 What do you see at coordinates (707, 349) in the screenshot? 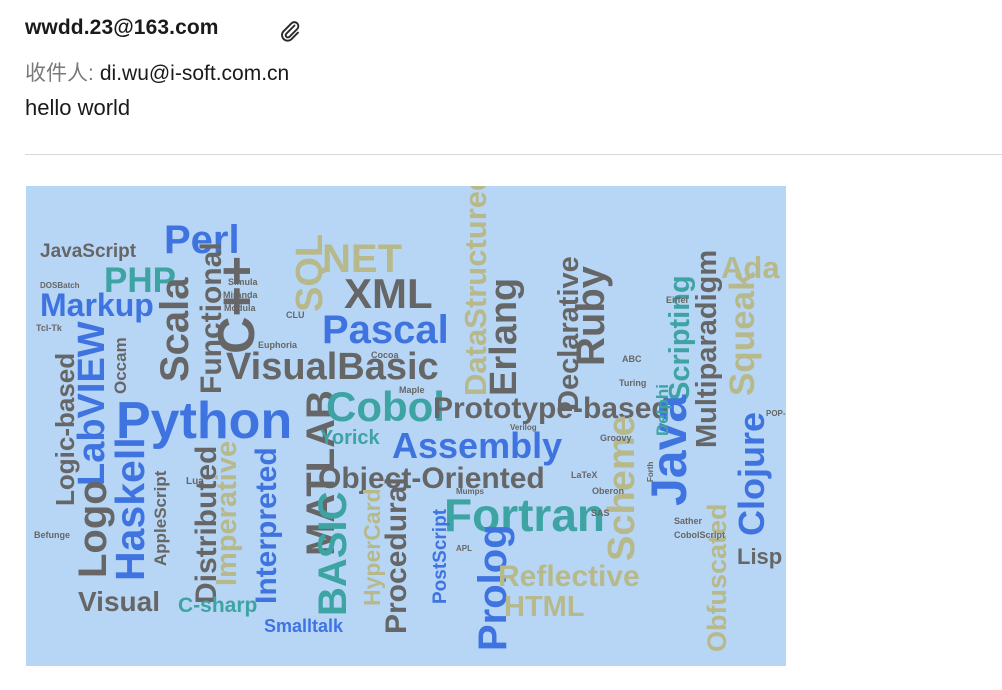
I see `cloud-word: Multiparadigm` at bounding box center [707, 349].